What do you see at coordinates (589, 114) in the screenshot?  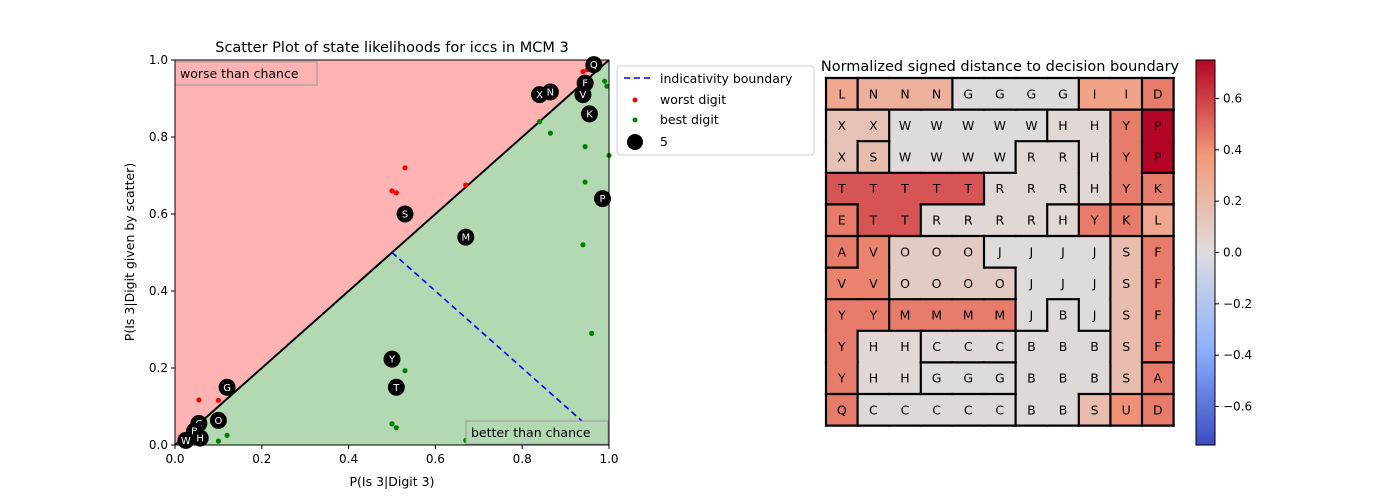 I see `big-point-k: K` at bounding box center [589, 114].